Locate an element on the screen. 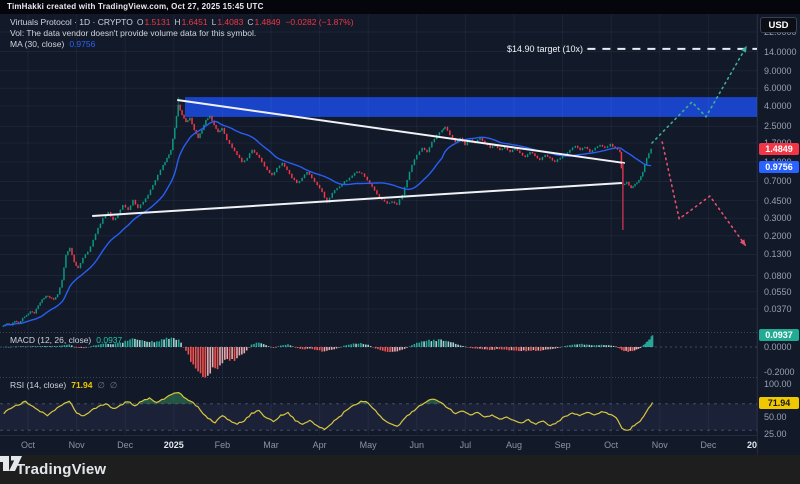 The width and height of the screenshot is (800, 484). time-axis-label: 2025 is located at coordinates (173, 445).